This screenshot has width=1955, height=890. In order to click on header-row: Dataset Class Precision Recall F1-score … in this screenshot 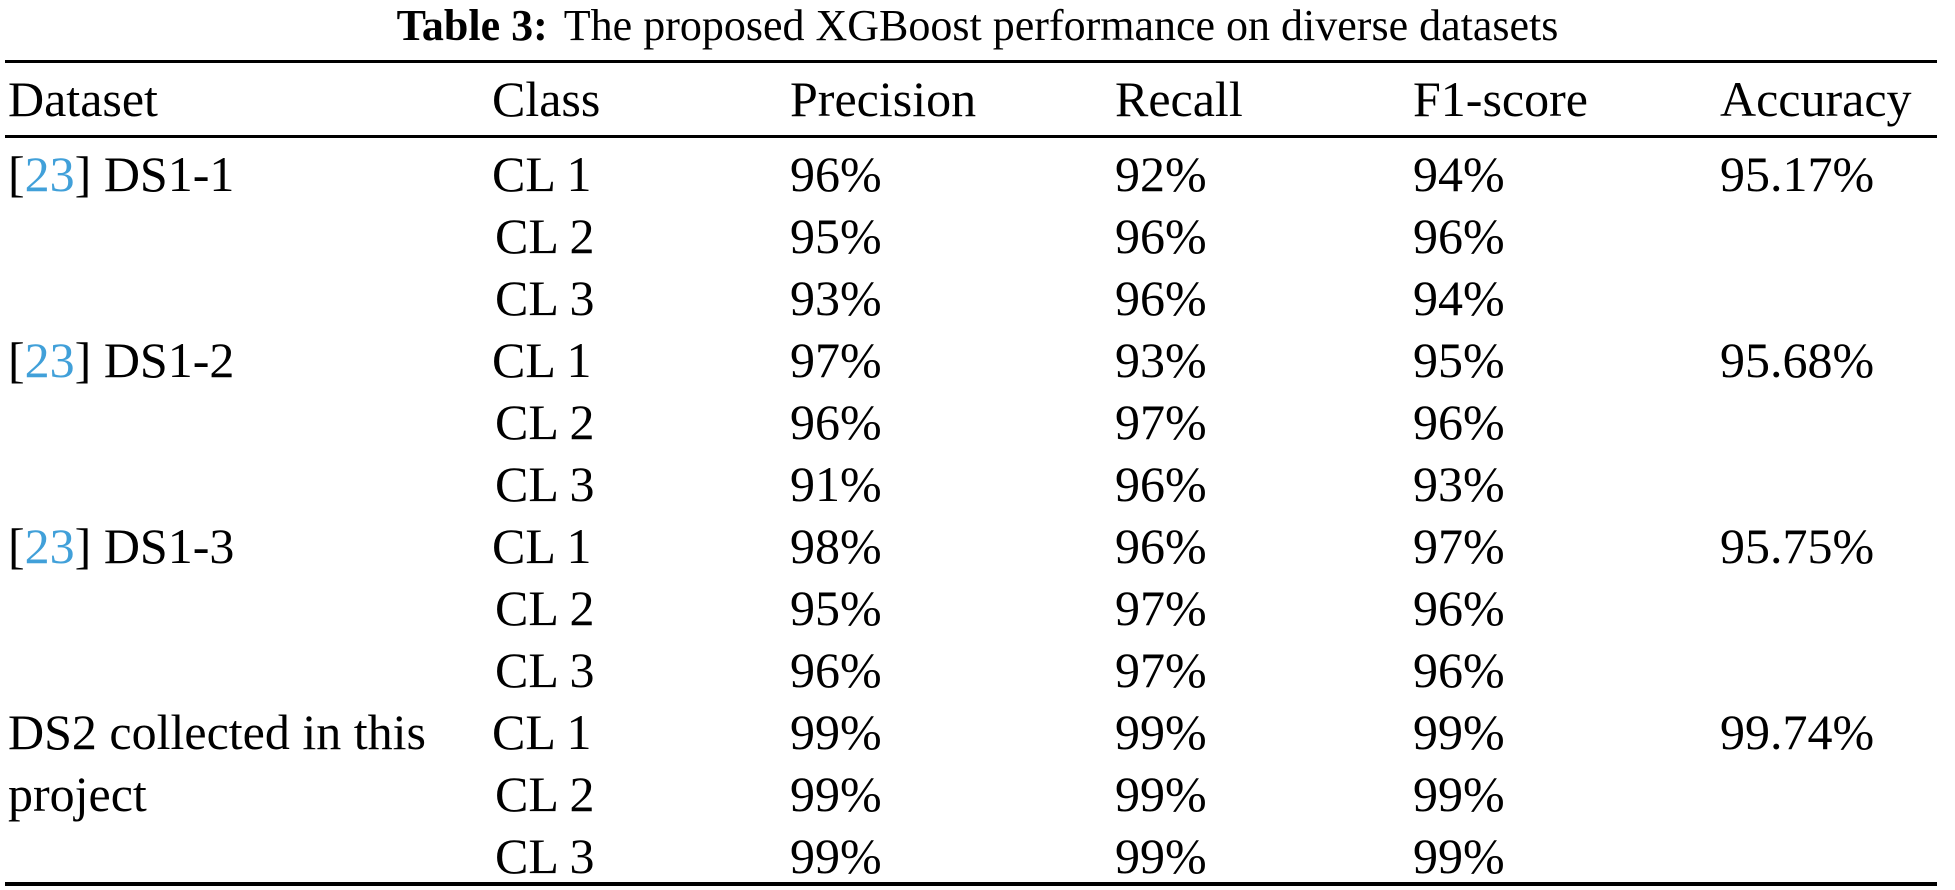, I will do `click(971, 99)`.